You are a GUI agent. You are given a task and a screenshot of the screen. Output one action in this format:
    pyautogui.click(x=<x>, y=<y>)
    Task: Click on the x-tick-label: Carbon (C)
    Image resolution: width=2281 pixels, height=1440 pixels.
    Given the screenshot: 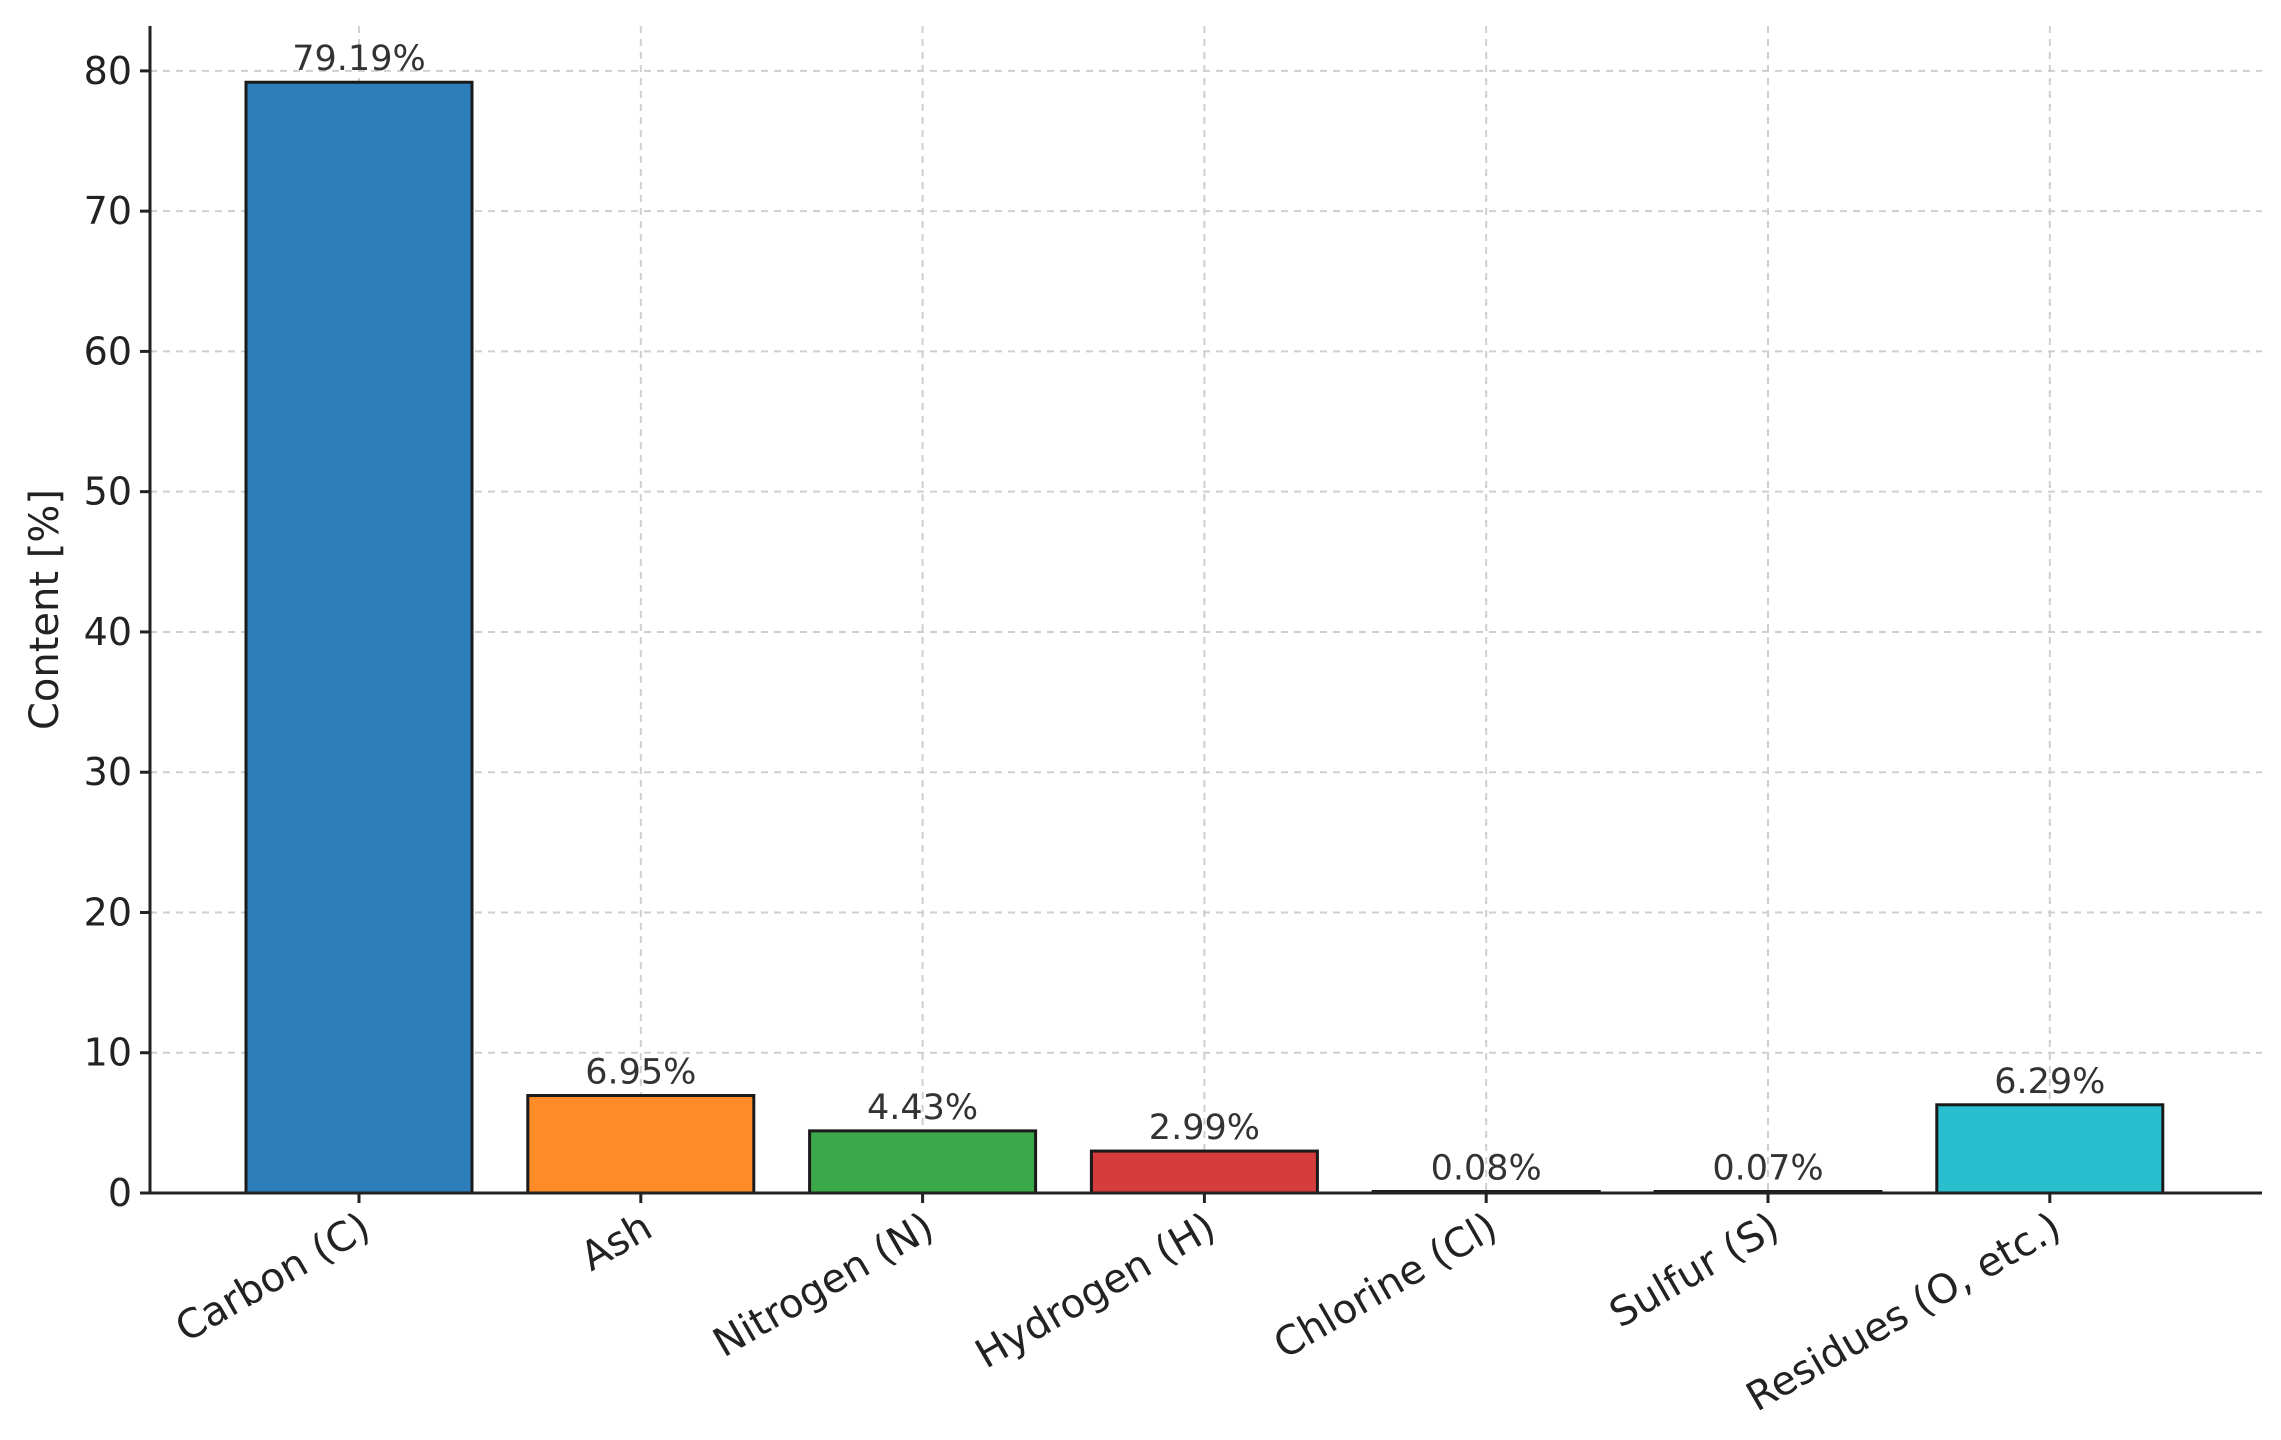 What is the action you would take?
    pyautogui.click(x=273, y=1278)
    